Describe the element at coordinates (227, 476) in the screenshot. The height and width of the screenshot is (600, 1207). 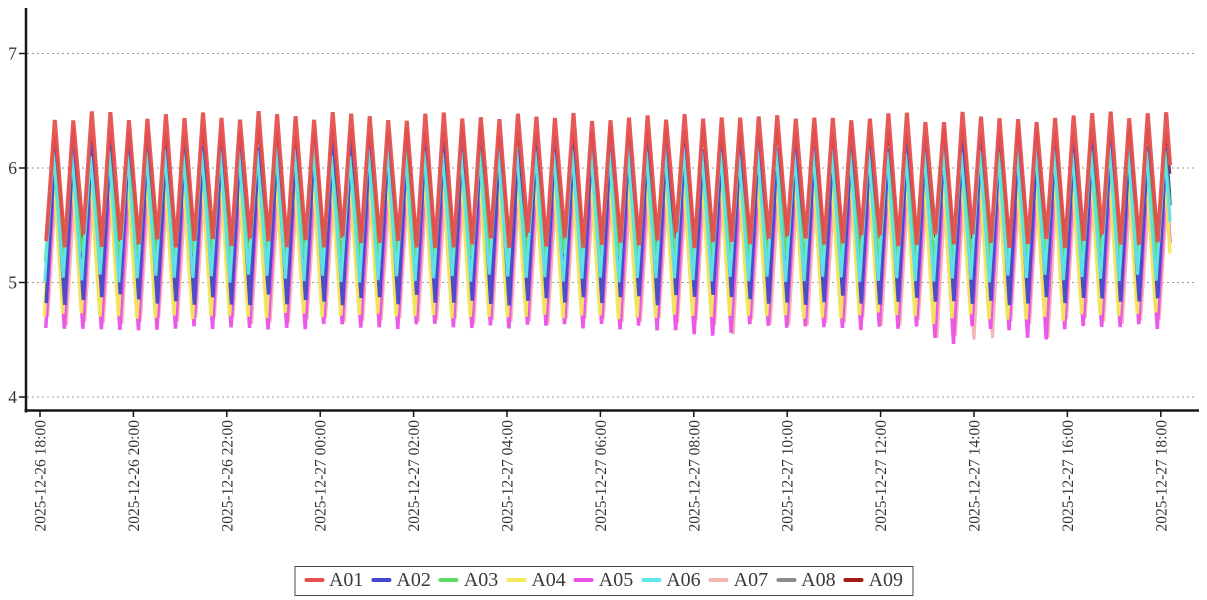
I see `x-tick-label: 2025-12-26 22:00` at that location.